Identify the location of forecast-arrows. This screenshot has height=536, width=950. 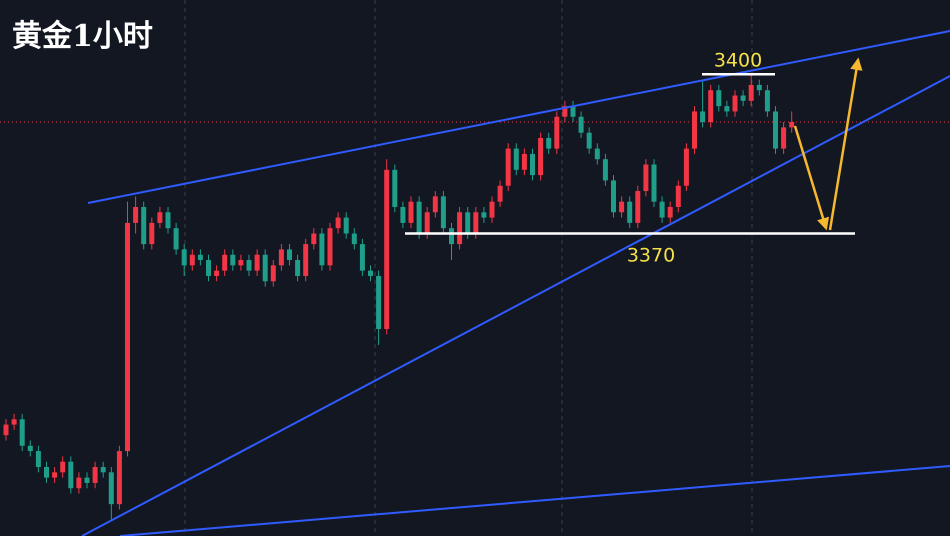
(828, 144).